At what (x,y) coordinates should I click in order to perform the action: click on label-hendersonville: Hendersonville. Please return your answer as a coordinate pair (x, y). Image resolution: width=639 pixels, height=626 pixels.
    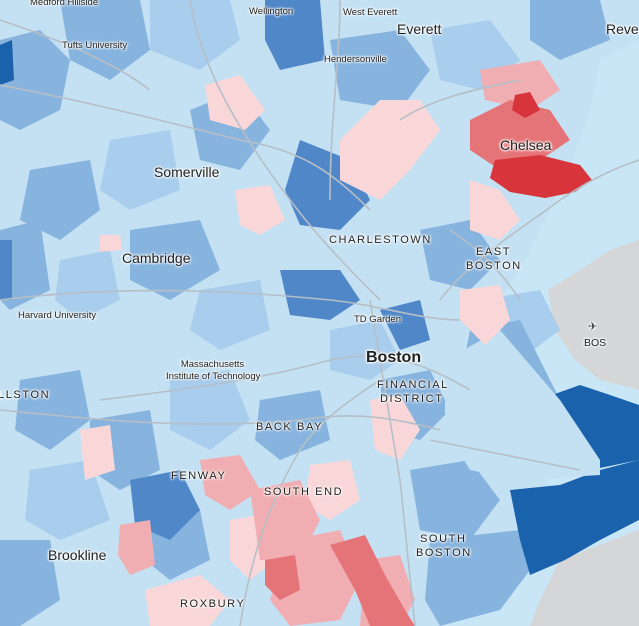
    Looking at the image, I should click on (355, 59).